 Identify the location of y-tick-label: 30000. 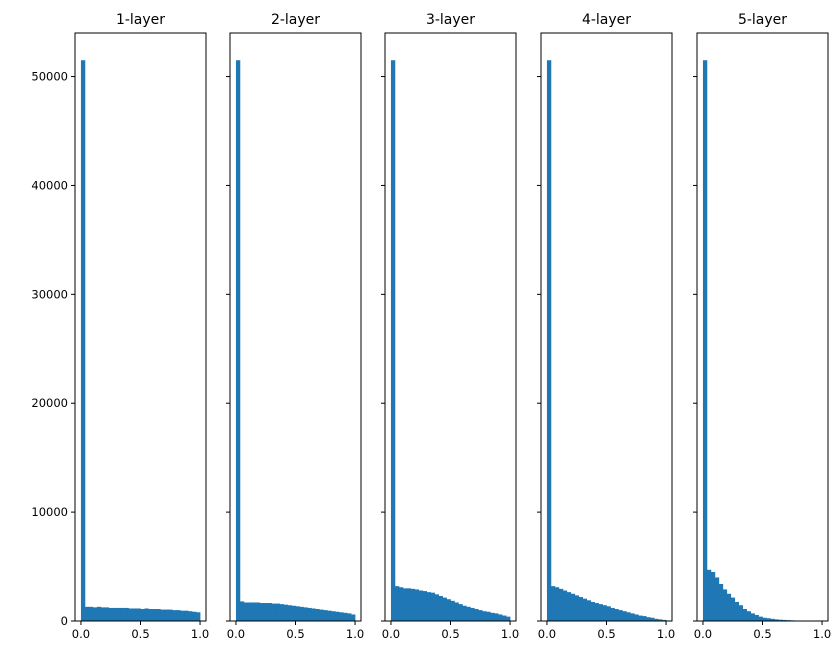
(49, 294).